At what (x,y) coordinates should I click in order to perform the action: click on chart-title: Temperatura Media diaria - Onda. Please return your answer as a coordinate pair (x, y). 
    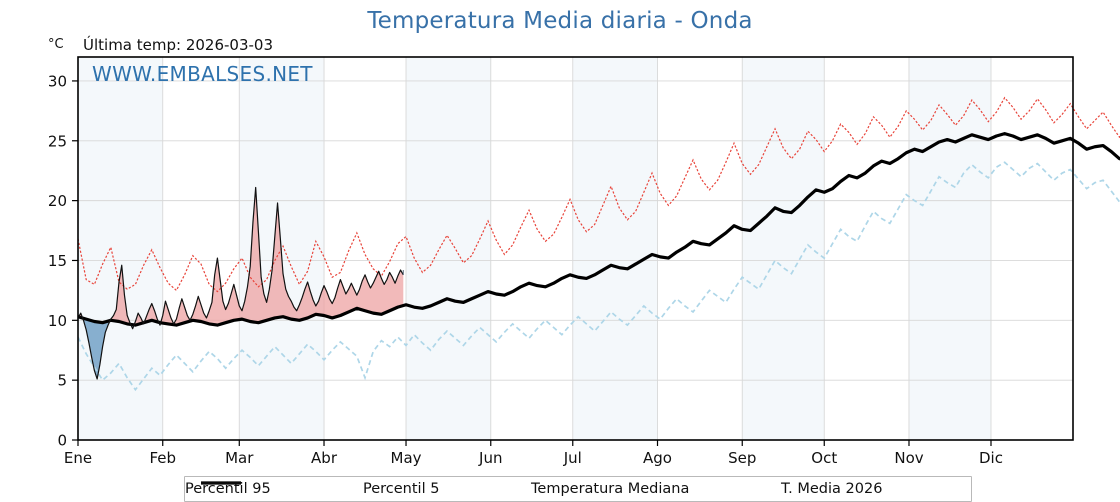
    Looking at the image, I should click on (560, 21).